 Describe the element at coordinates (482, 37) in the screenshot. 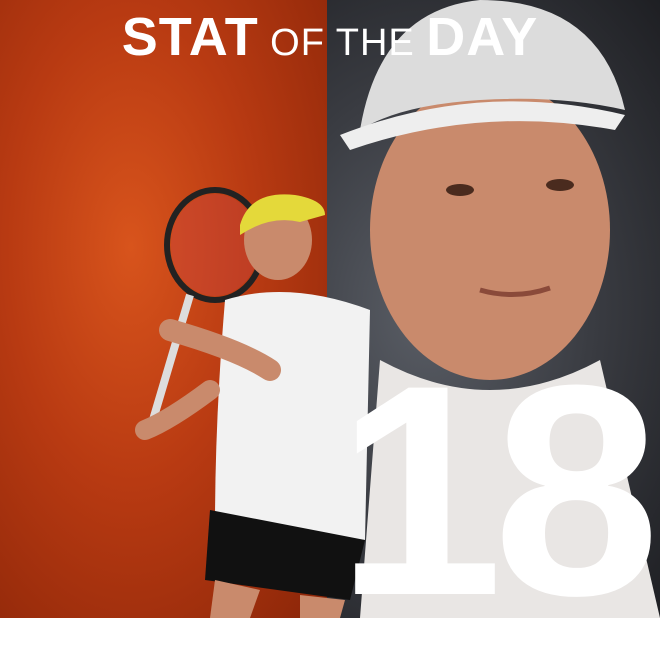

I see `title-day: DAY` at that location.